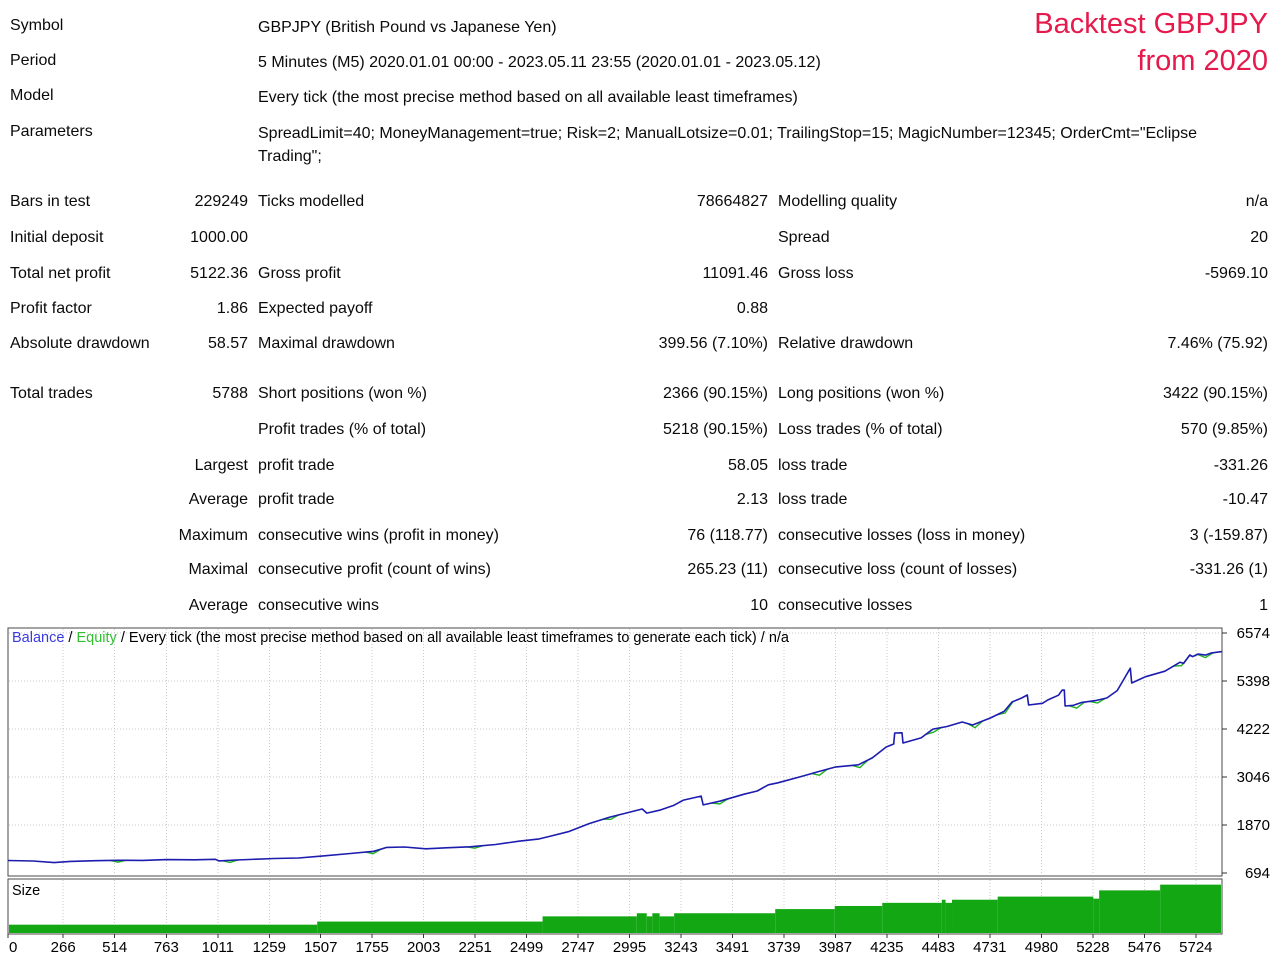 This screenshot has width=1280, height=960. I want to click on svg-text: 2251, so click(474, 947).